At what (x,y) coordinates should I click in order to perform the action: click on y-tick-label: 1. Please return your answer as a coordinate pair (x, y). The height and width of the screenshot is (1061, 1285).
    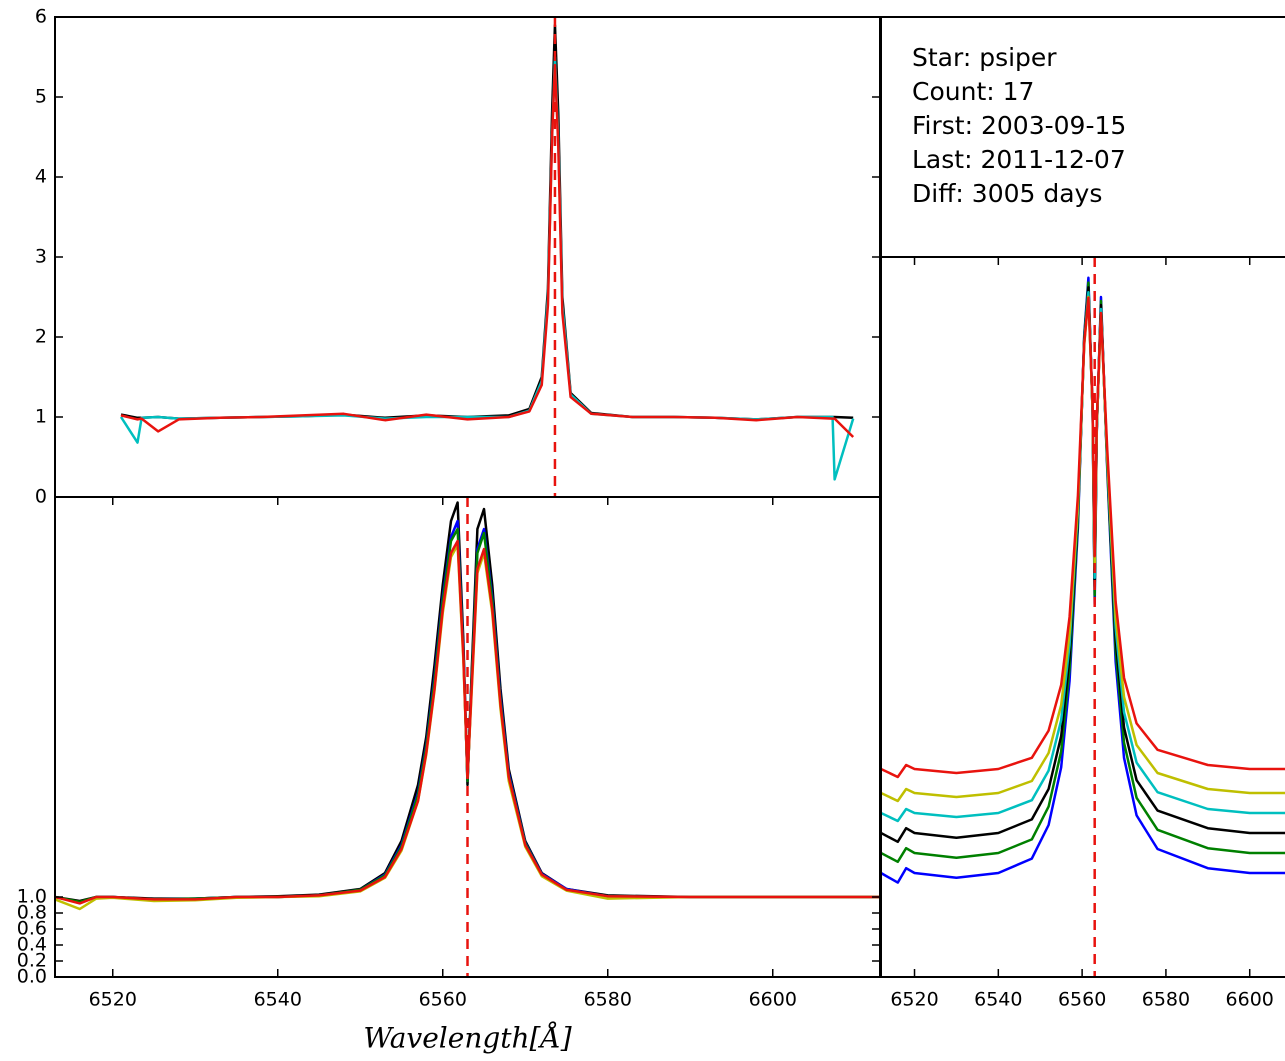
    Looking at the image, I should click on (41, 417).